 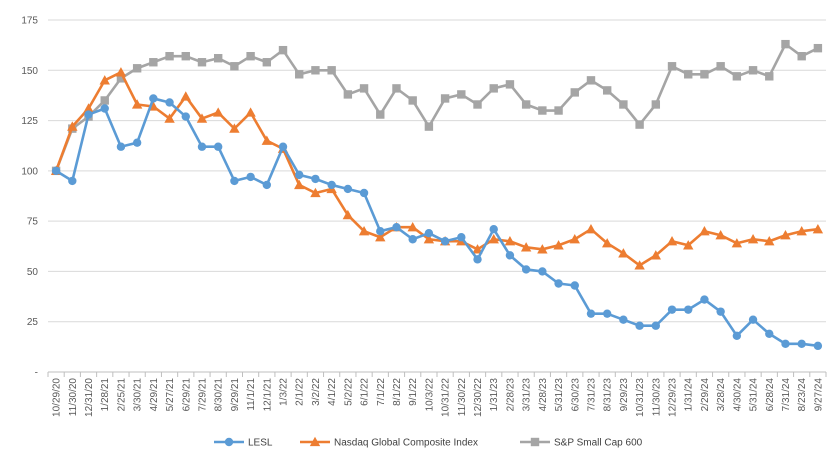 What do you see at coordinates (494, 395) in the screenshot?
I see `x-tick-label: 1/31/23` at bounding box center [494, 395].